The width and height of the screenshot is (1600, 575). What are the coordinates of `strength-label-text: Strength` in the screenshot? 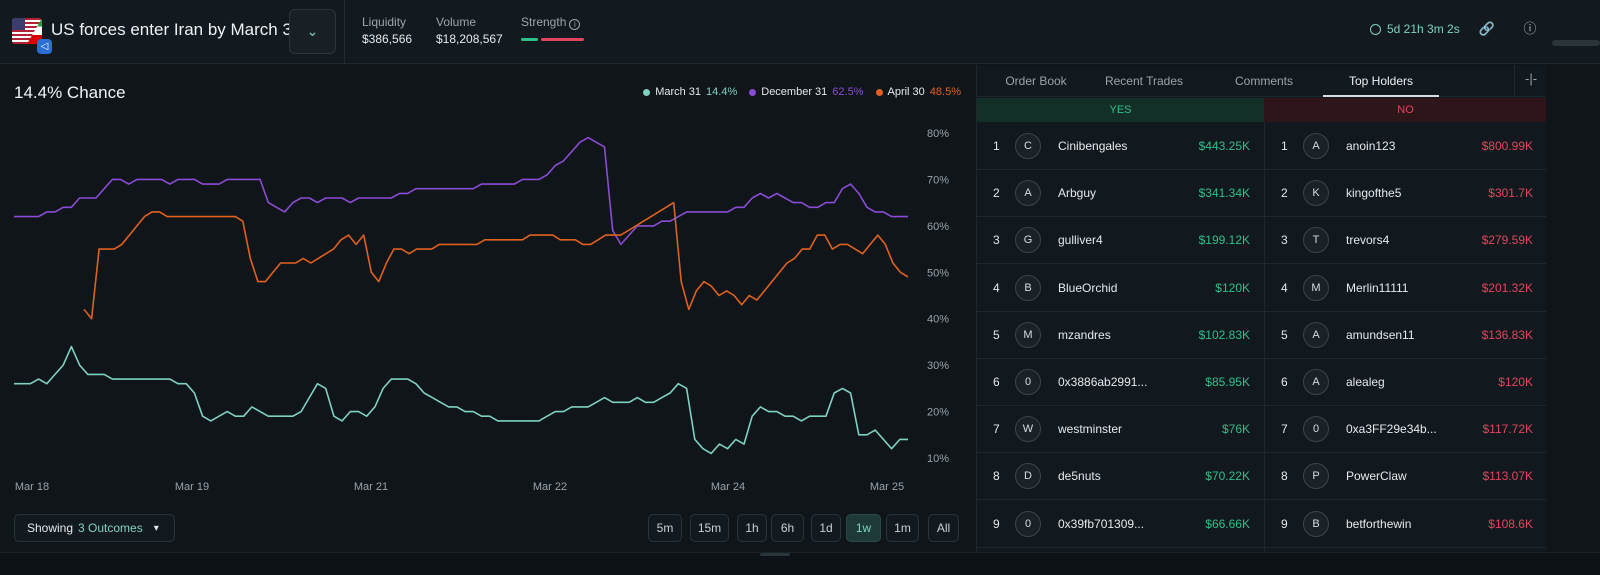 It's located at (544, 22).